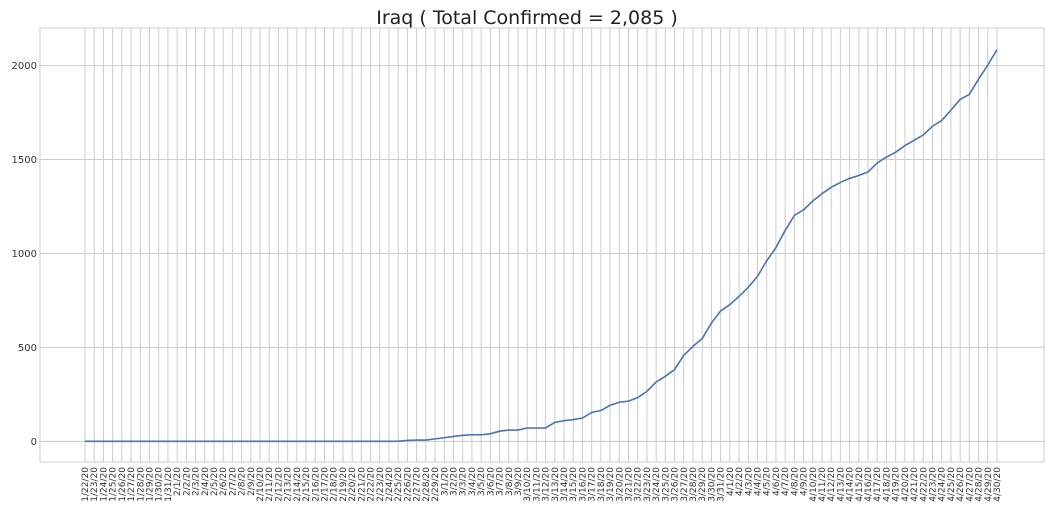 The image size is (1050, 512). What do you see at coordinates (841, 484) in the screenshot?
I see `x-tick-label: 4/13/20` at bounding box center [841, 484].